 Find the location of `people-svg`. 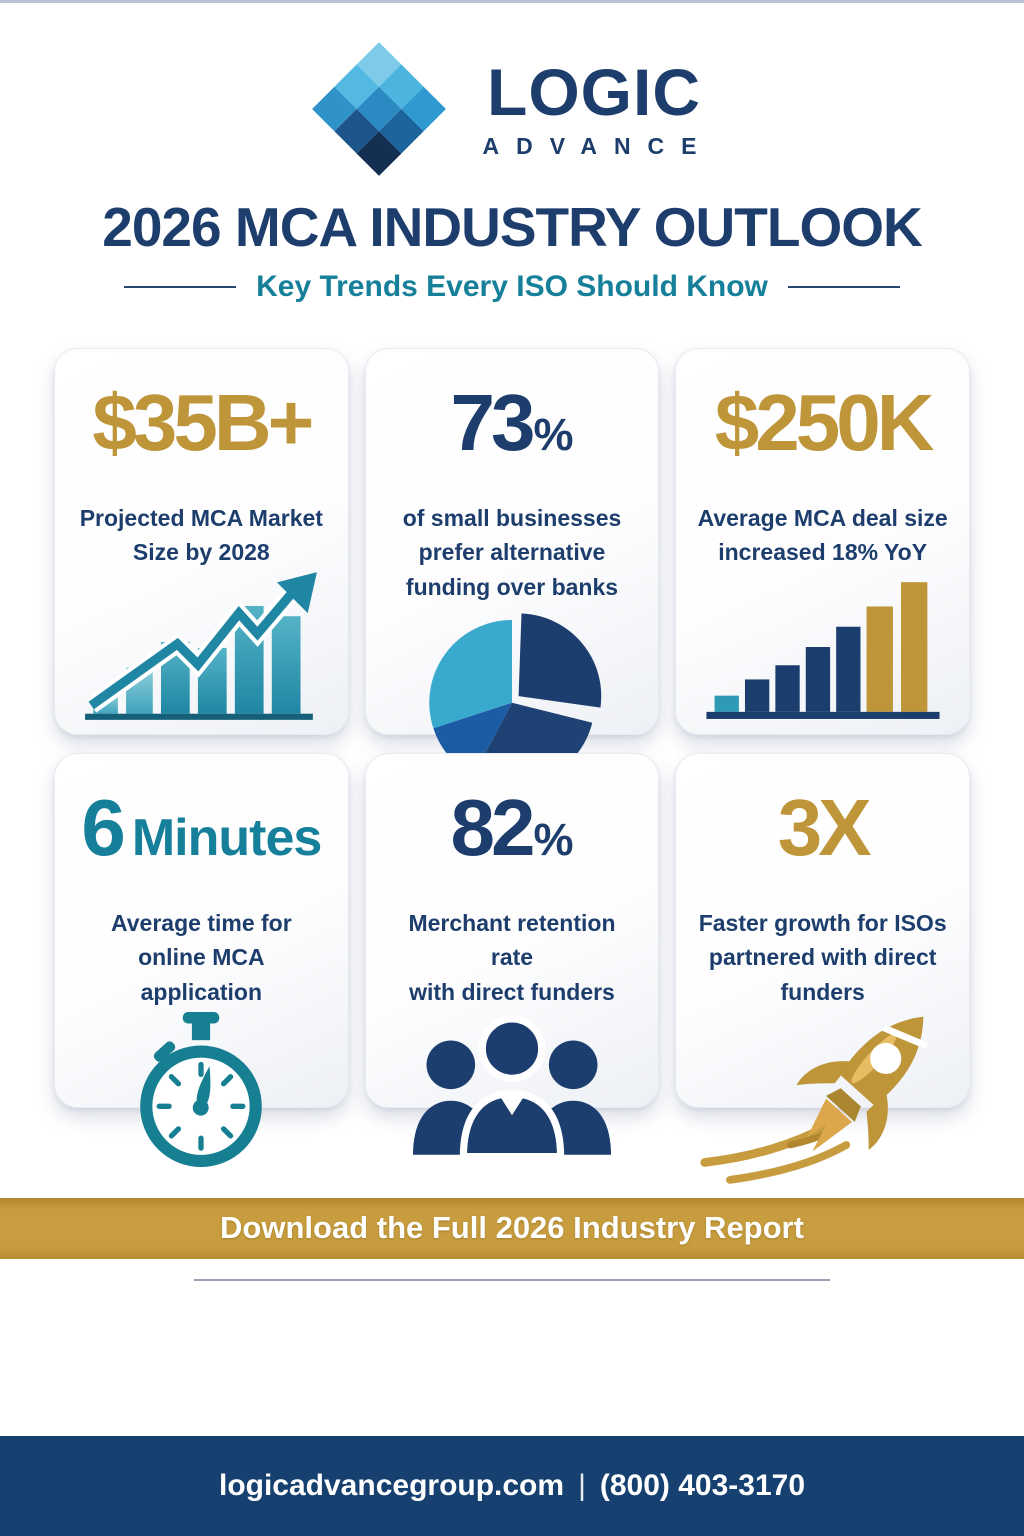

people-svg is located at coordinates (511, 1088).